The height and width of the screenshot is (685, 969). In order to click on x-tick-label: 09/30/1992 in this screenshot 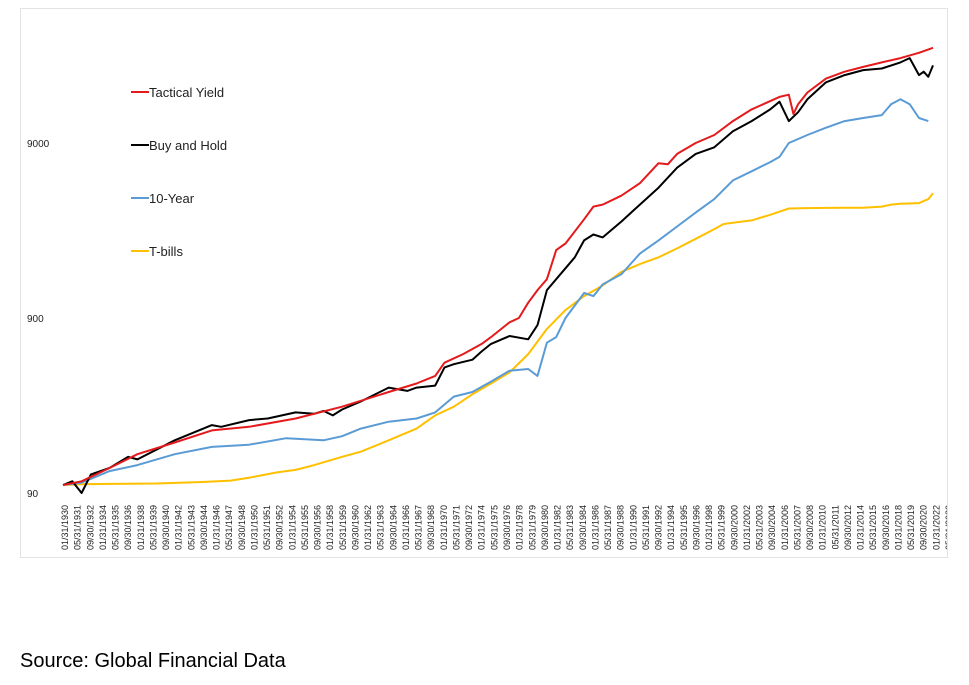, I will do `click(659, 527)`.